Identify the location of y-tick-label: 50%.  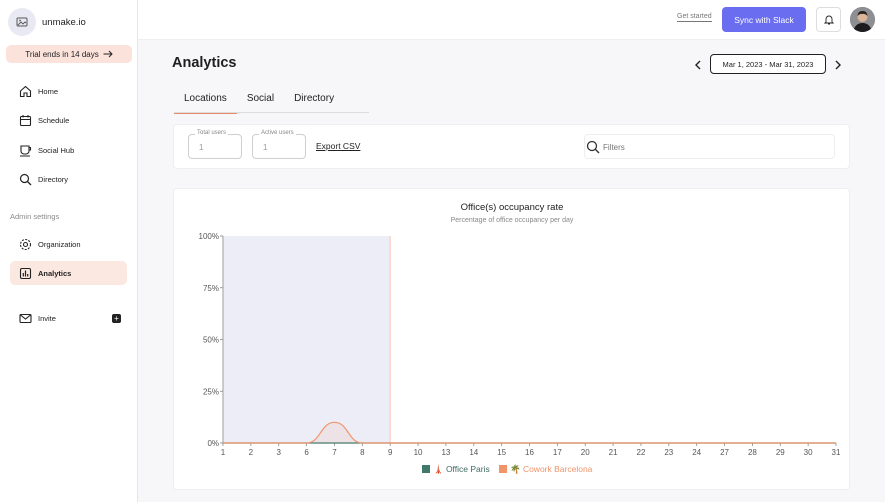
(211, 340).